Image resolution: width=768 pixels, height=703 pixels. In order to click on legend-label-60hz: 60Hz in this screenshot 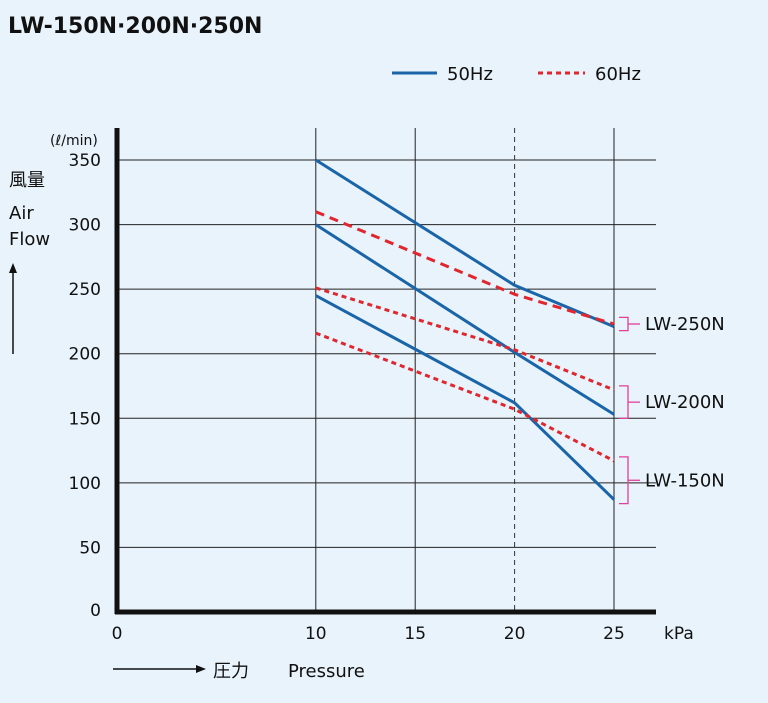, I will do `click(618, 74)`.